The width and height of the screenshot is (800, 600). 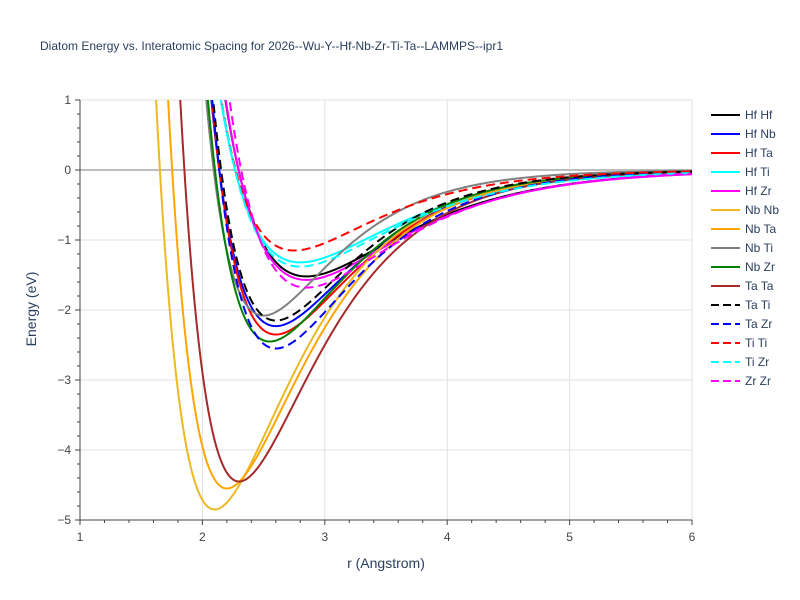 I want to click on legend-label: Hf Zr, so click(x=758, y=191).